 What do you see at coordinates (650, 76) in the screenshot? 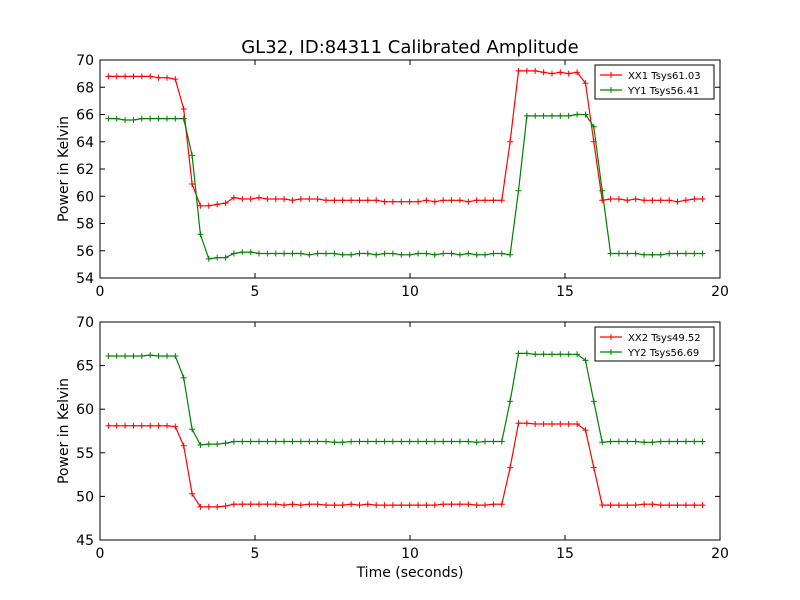
I see `legend-item: XX1 Tsys61.03` at bounding box center [650, 76].